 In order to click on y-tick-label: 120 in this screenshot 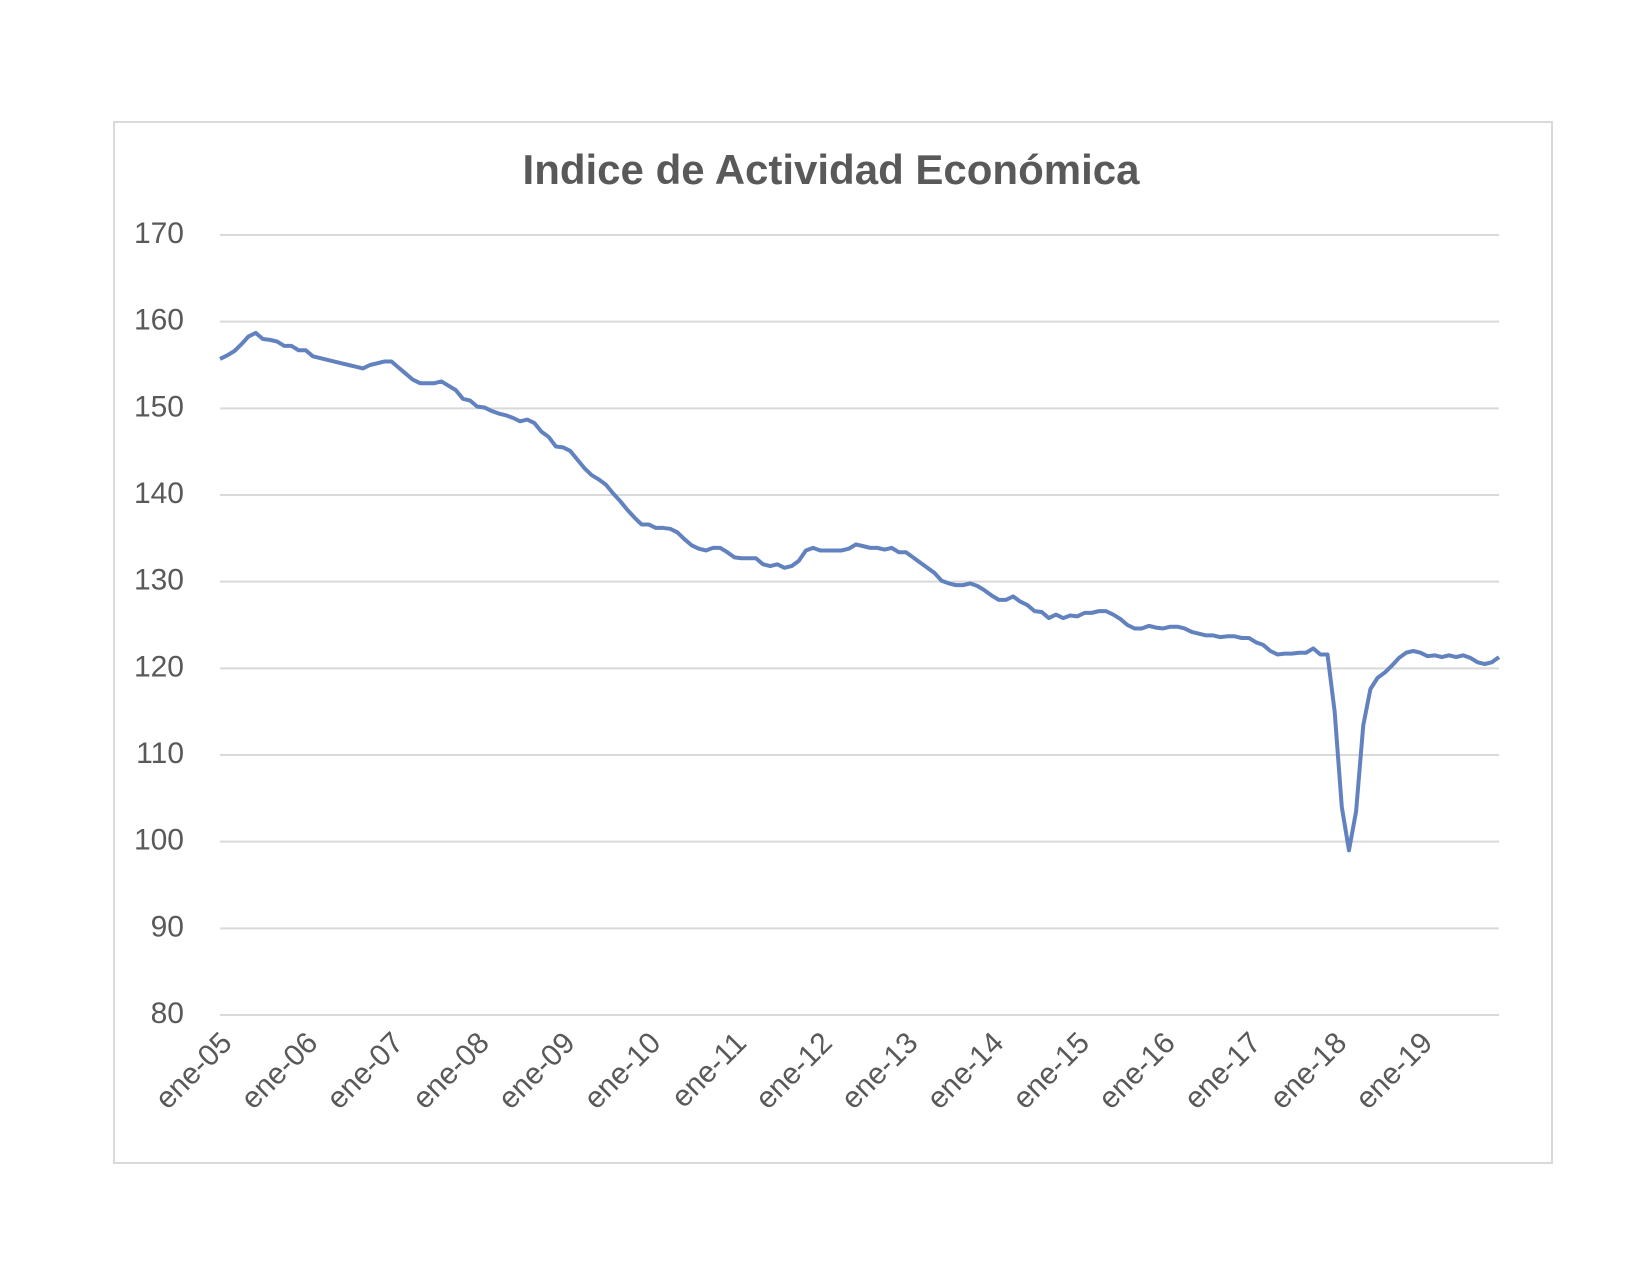, I will do `click(159, 666)`.